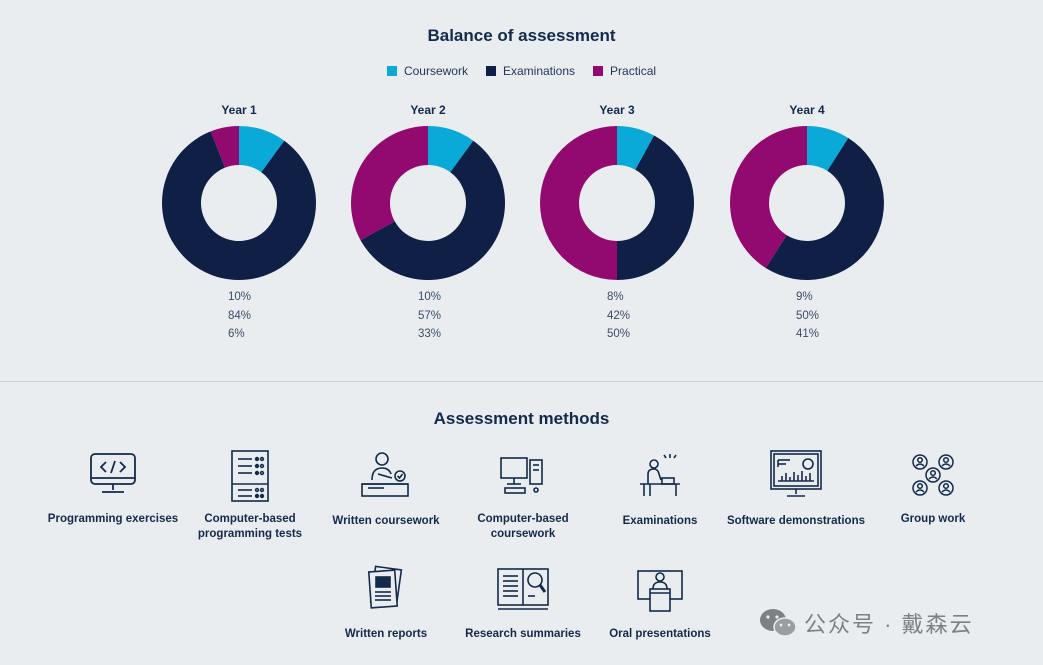 This screenshot has width=1043, height=665. I want to click on year-4-practical-pct: 41%, so click(808, 334).